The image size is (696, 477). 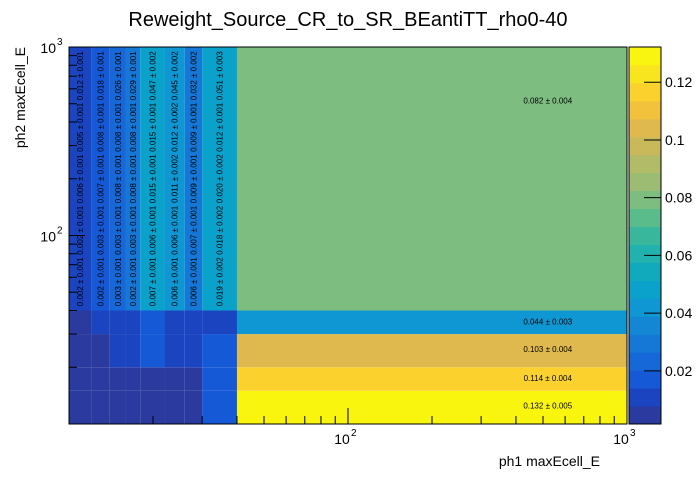 What do you see at coordinates (152, 141) in the screenshot?
I see `cell-value: 0.015` at bounding box center [152, 141].